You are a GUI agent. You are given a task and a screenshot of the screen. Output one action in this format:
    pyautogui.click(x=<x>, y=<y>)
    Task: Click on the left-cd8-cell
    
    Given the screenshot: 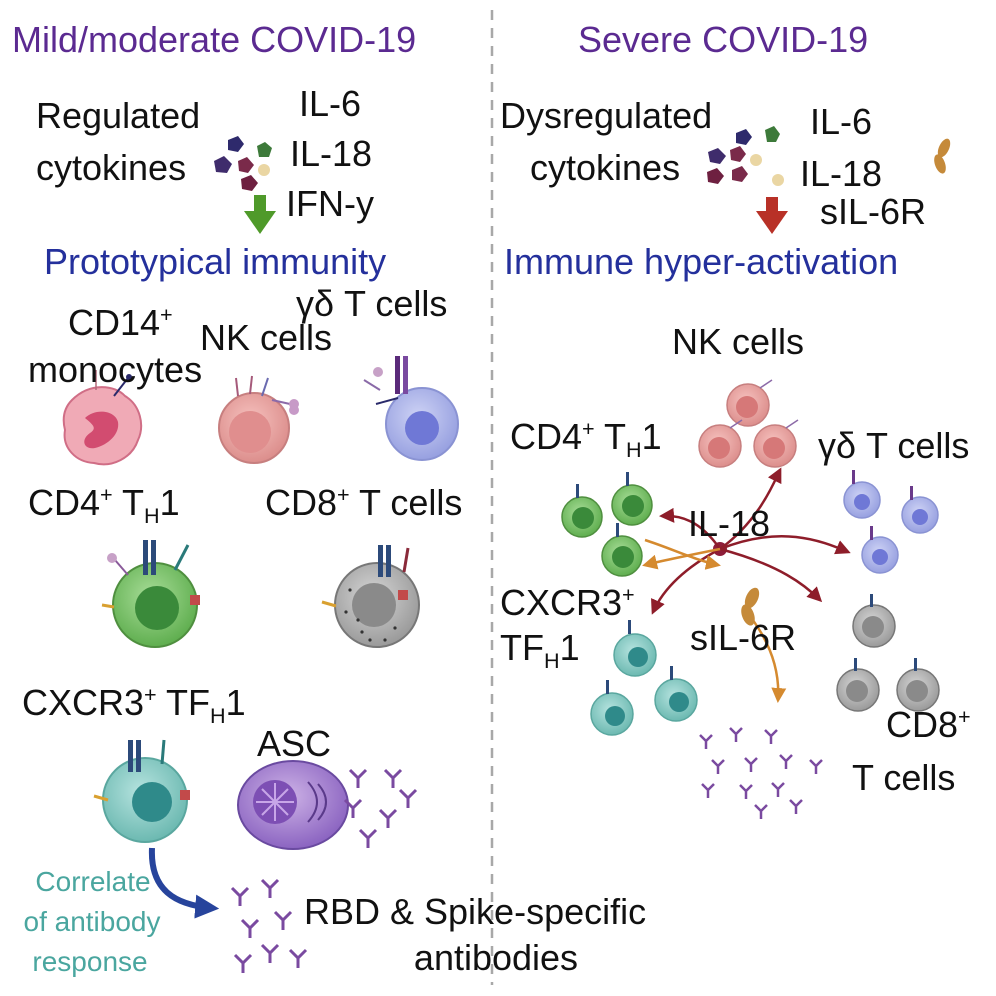 What is the action you would take?
    pyautogui.click(x=370, y=596)
    